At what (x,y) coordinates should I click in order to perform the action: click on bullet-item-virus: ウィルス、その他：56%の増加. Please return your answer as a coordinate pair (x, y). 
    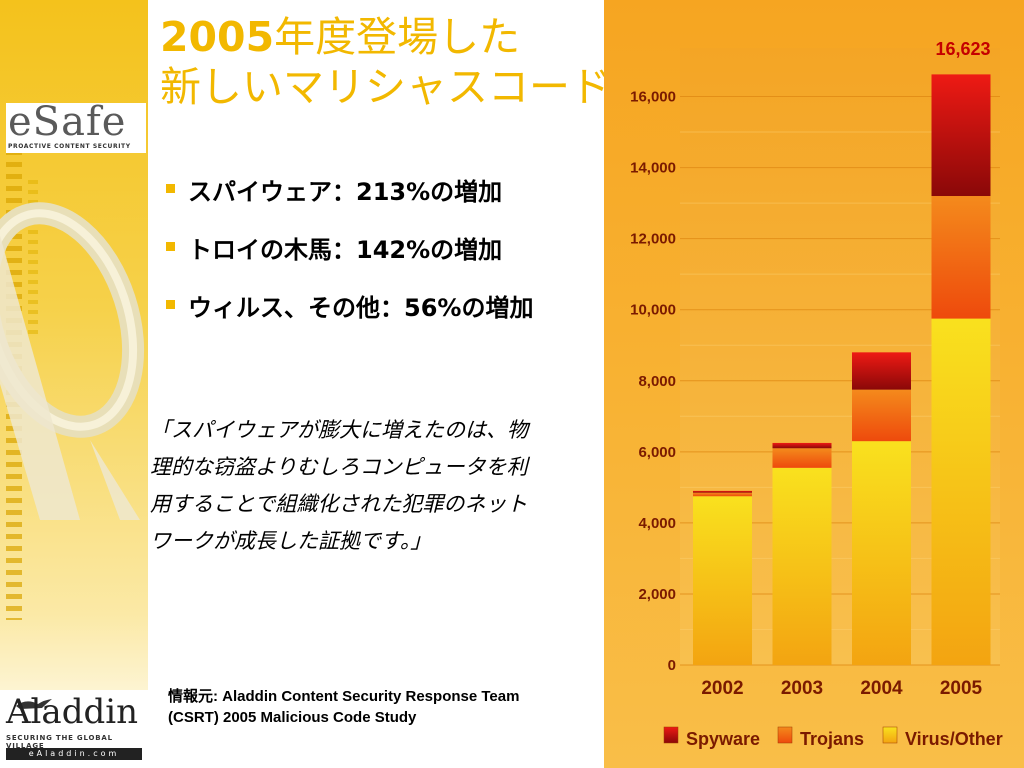
    Looking at the image, I should click on (386, 317).